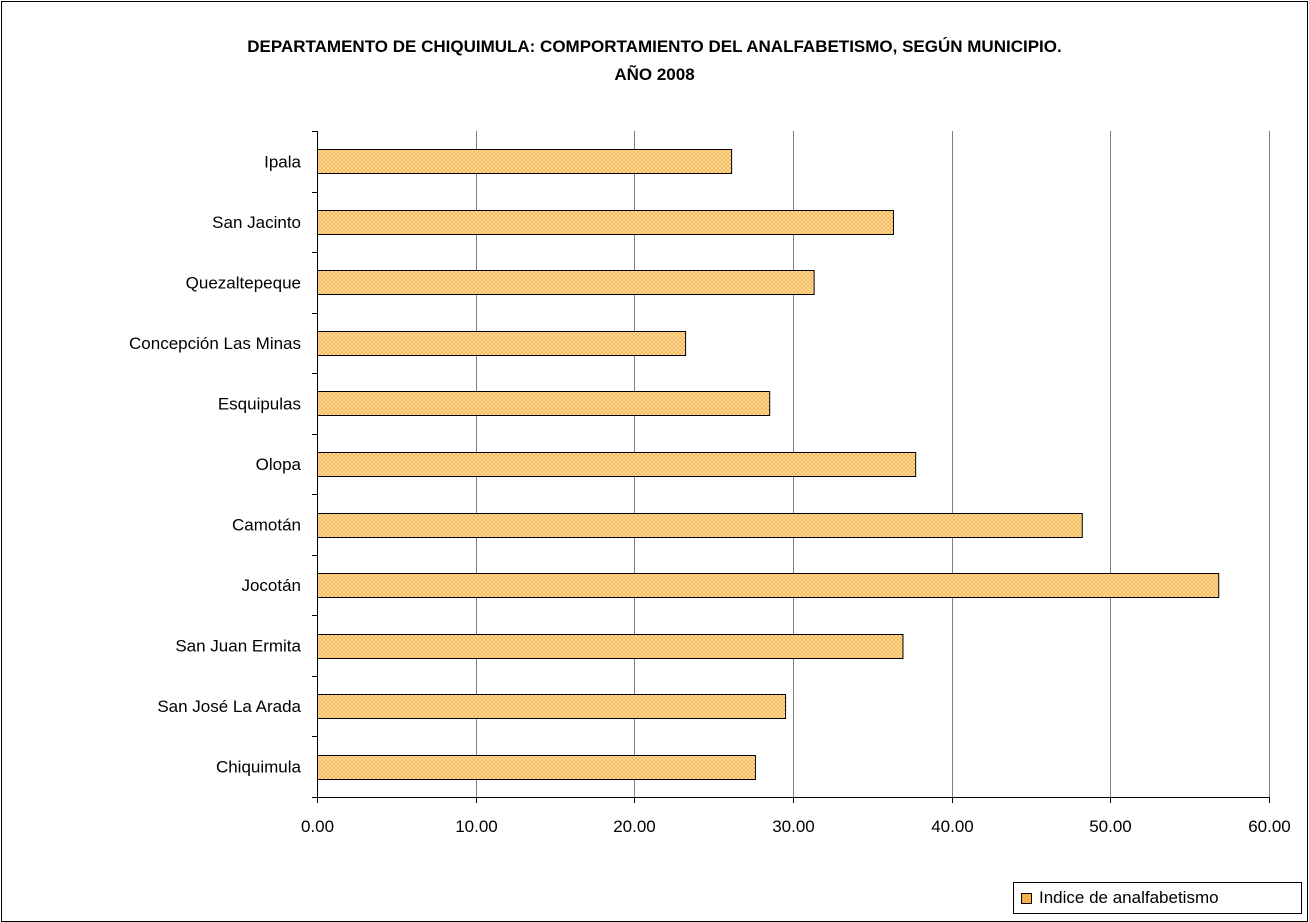  What do you see at coordinates (282, 161) in the screenshot?
I see `category-label: Ipala` at bounding box center [282, 161].